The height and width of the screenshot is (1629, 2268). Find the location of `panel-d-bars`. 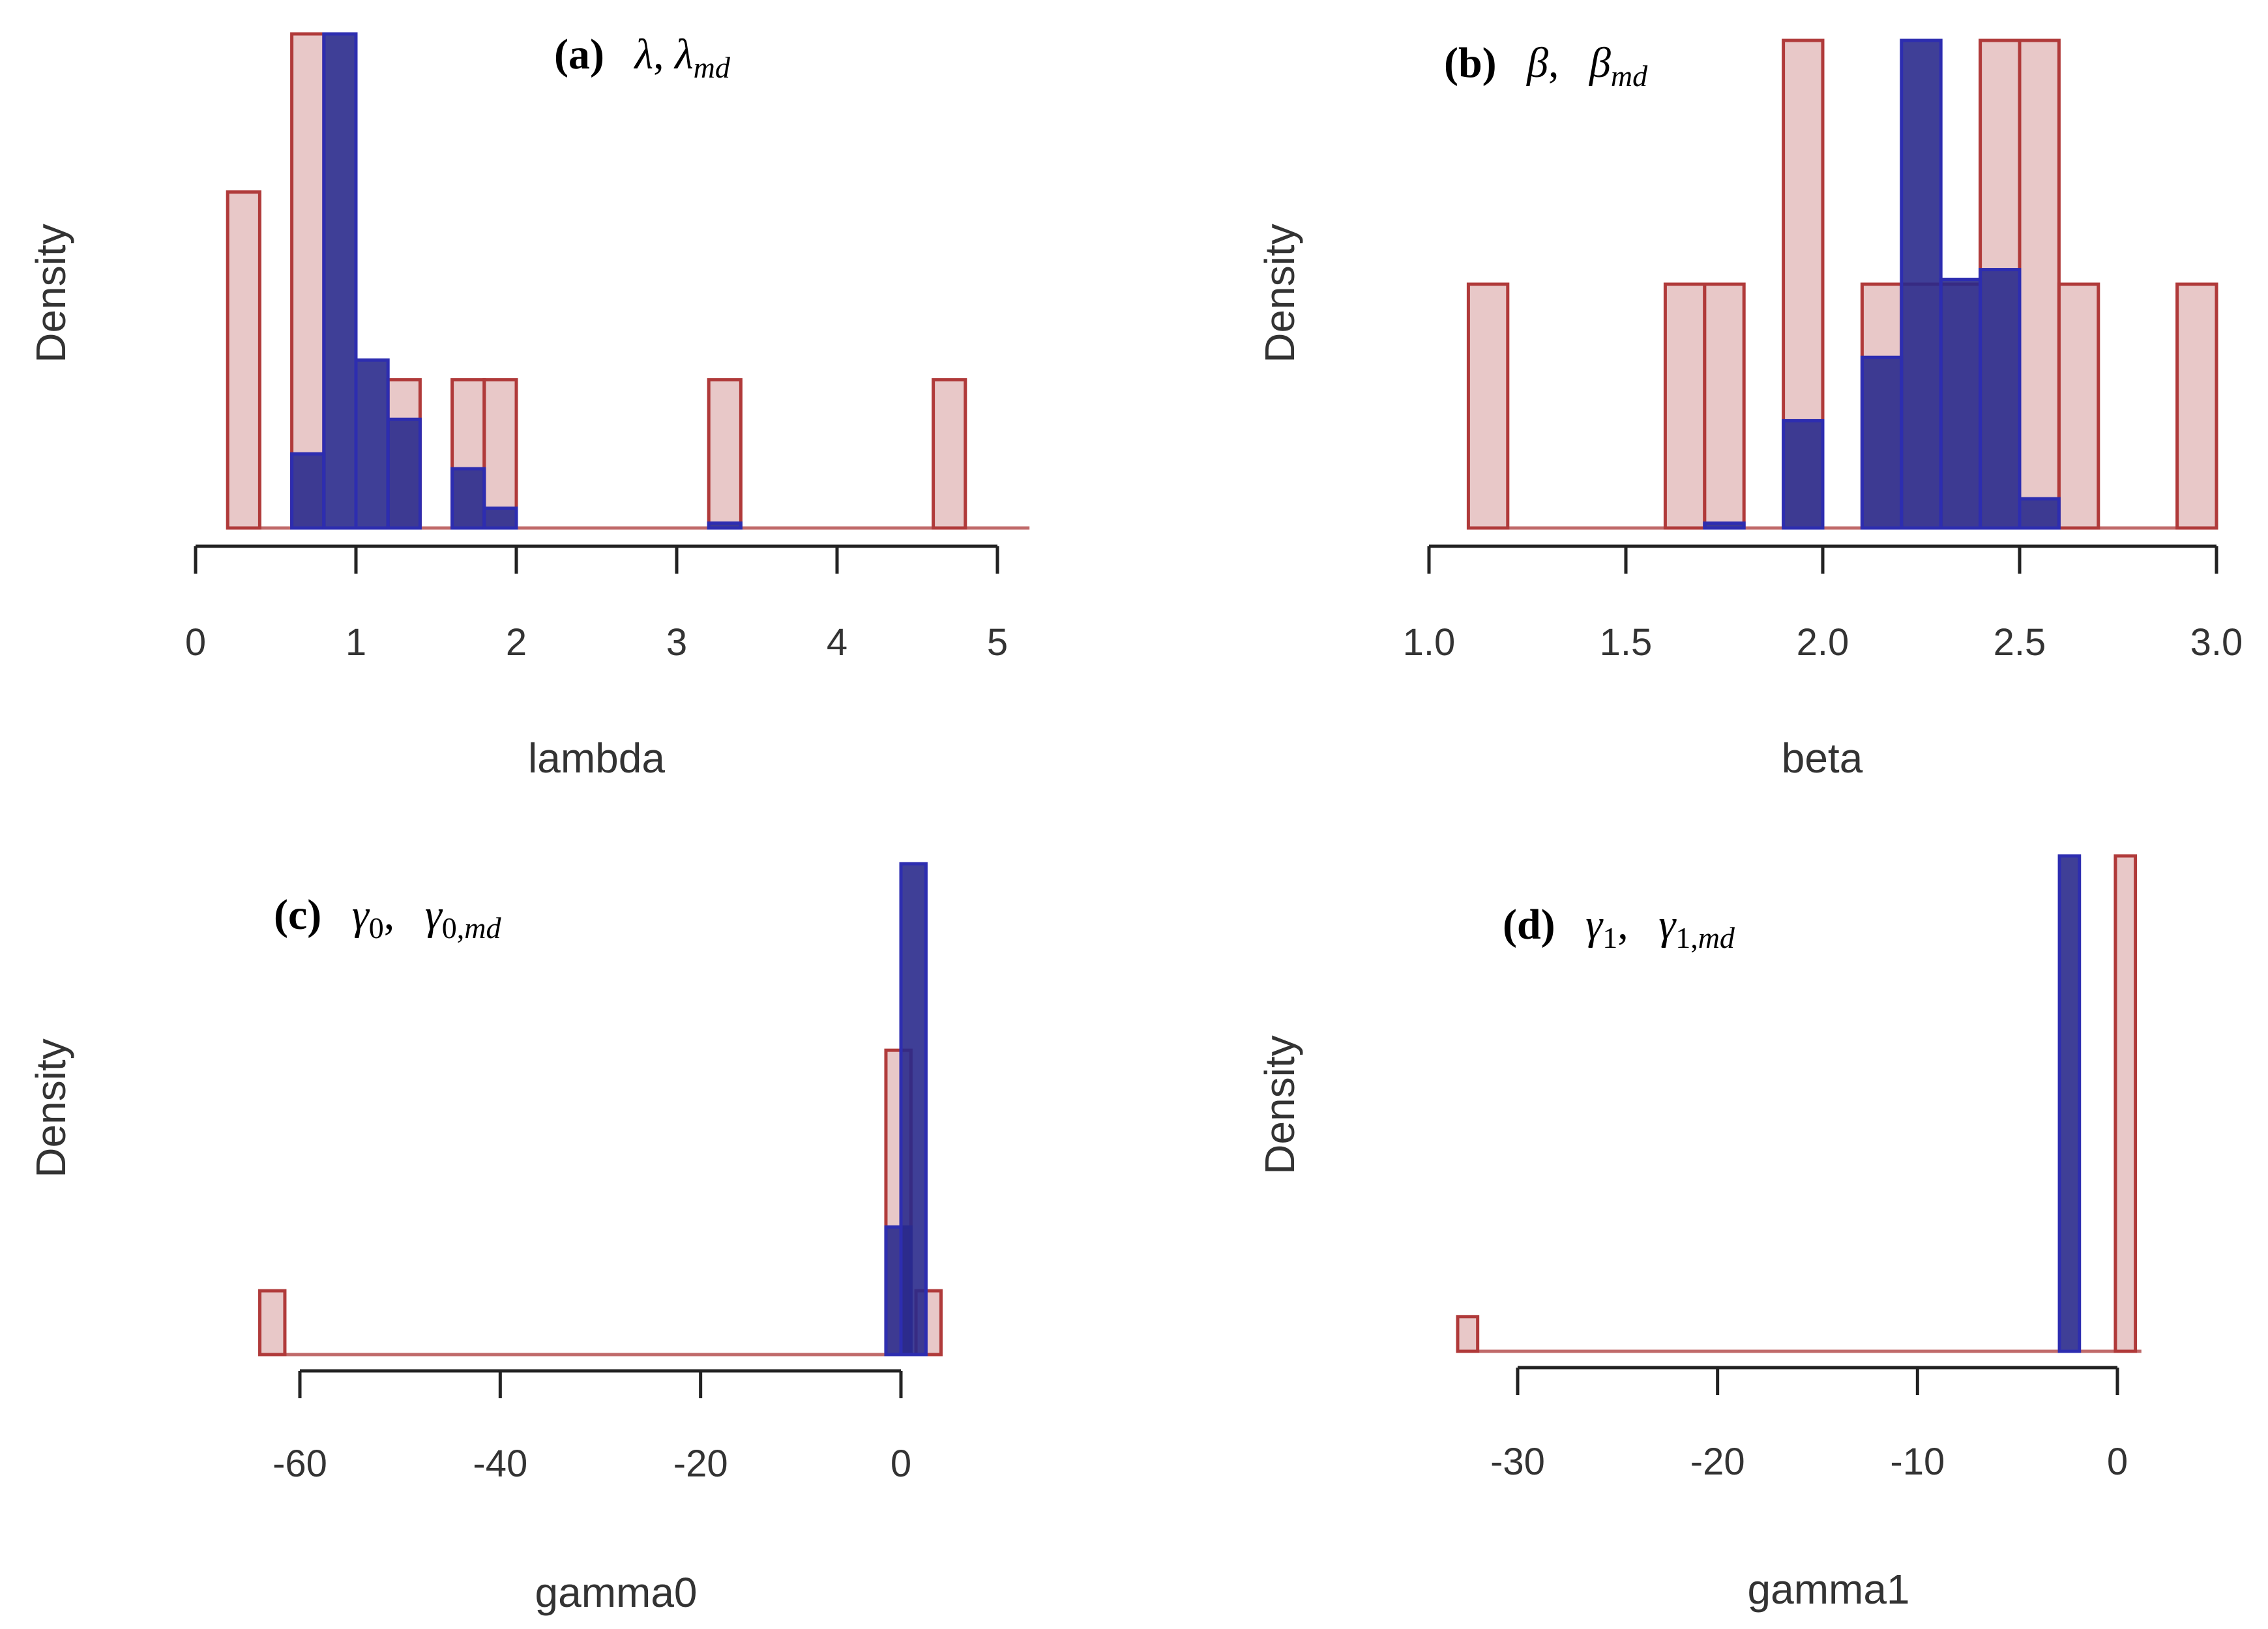

panel-d-bars is located at coordinates (1799, 1103).